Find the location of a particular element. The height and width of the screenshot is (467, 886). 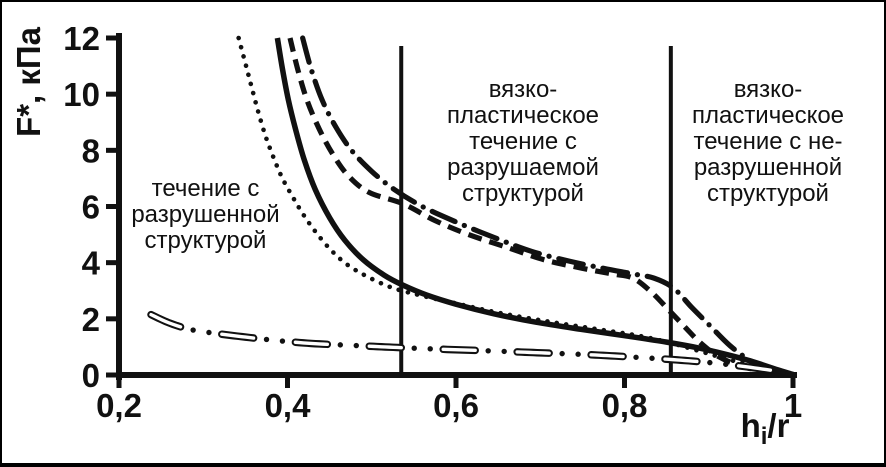

y-tick-label: 4 is located at coordinates (91, 263).